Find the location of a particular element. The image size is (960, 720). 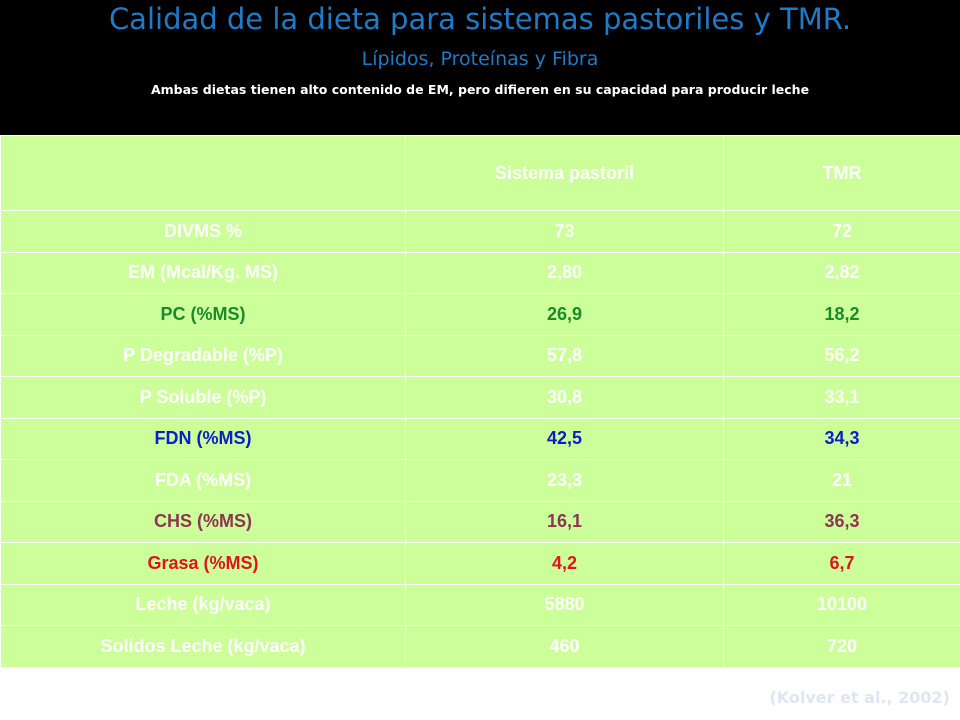

tmr-value-cell: 720 is located at coordinates (841, 646).